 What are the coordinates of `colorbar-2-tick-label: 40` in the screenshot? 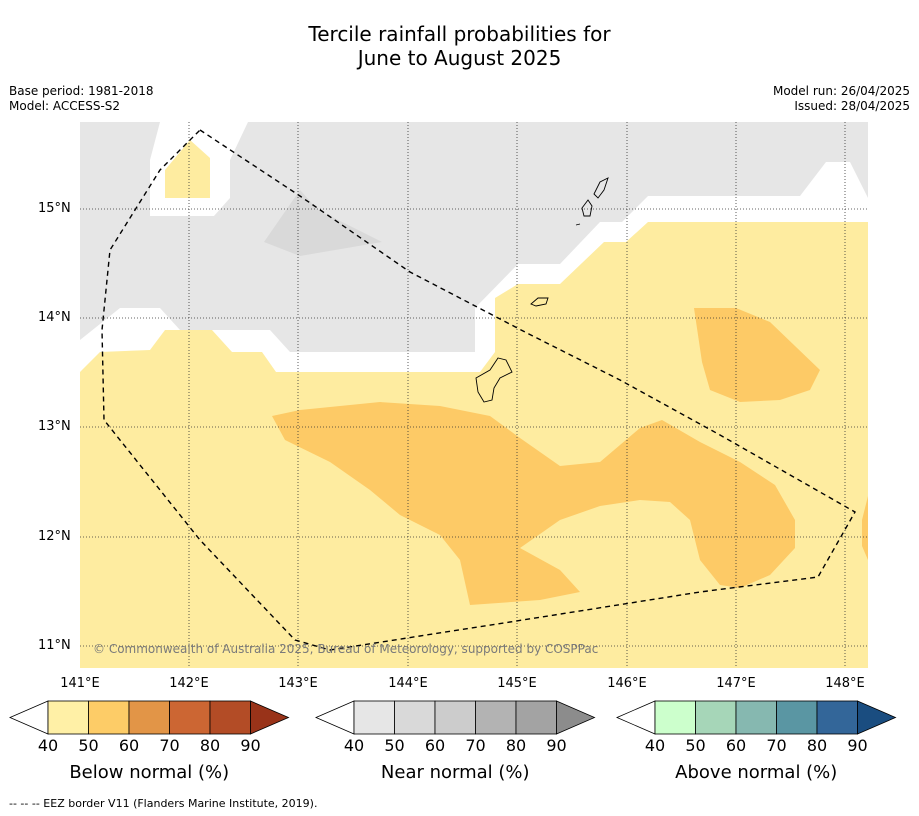 It's located at (354, 745).